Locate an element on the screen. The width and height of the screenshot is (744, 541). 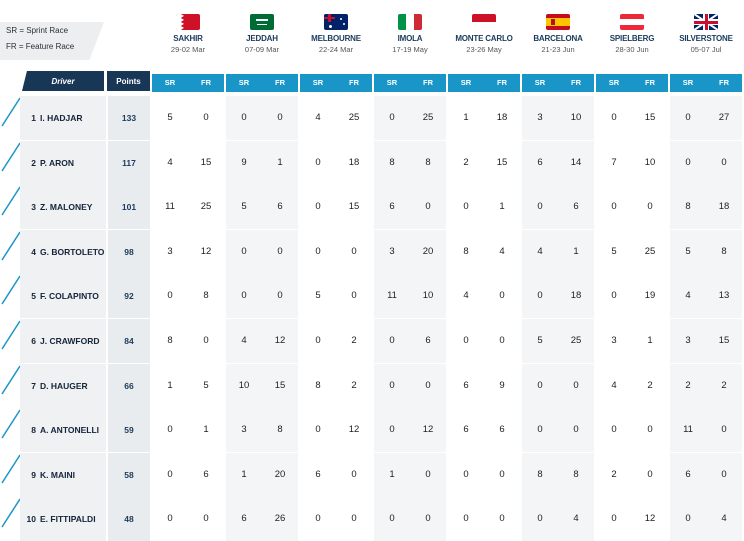
driver-cell: 9 K. MAINI is located at coordinates (63, 474).